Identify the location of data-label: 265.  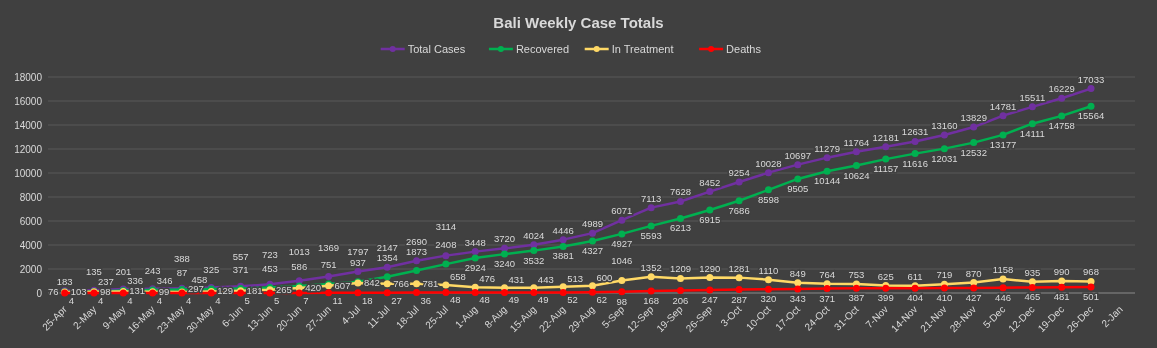
(283, 289).